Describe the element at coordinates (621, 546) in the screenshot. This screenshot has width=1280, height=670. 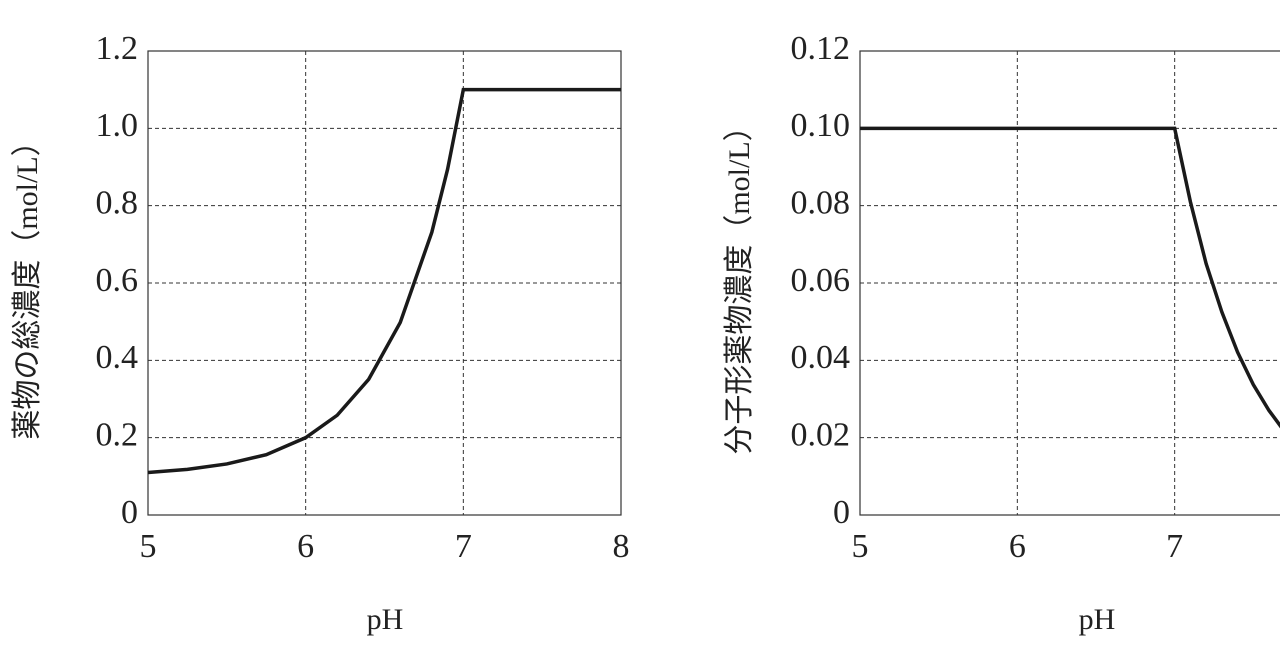
I see `x-tick-label: 8` at that location.